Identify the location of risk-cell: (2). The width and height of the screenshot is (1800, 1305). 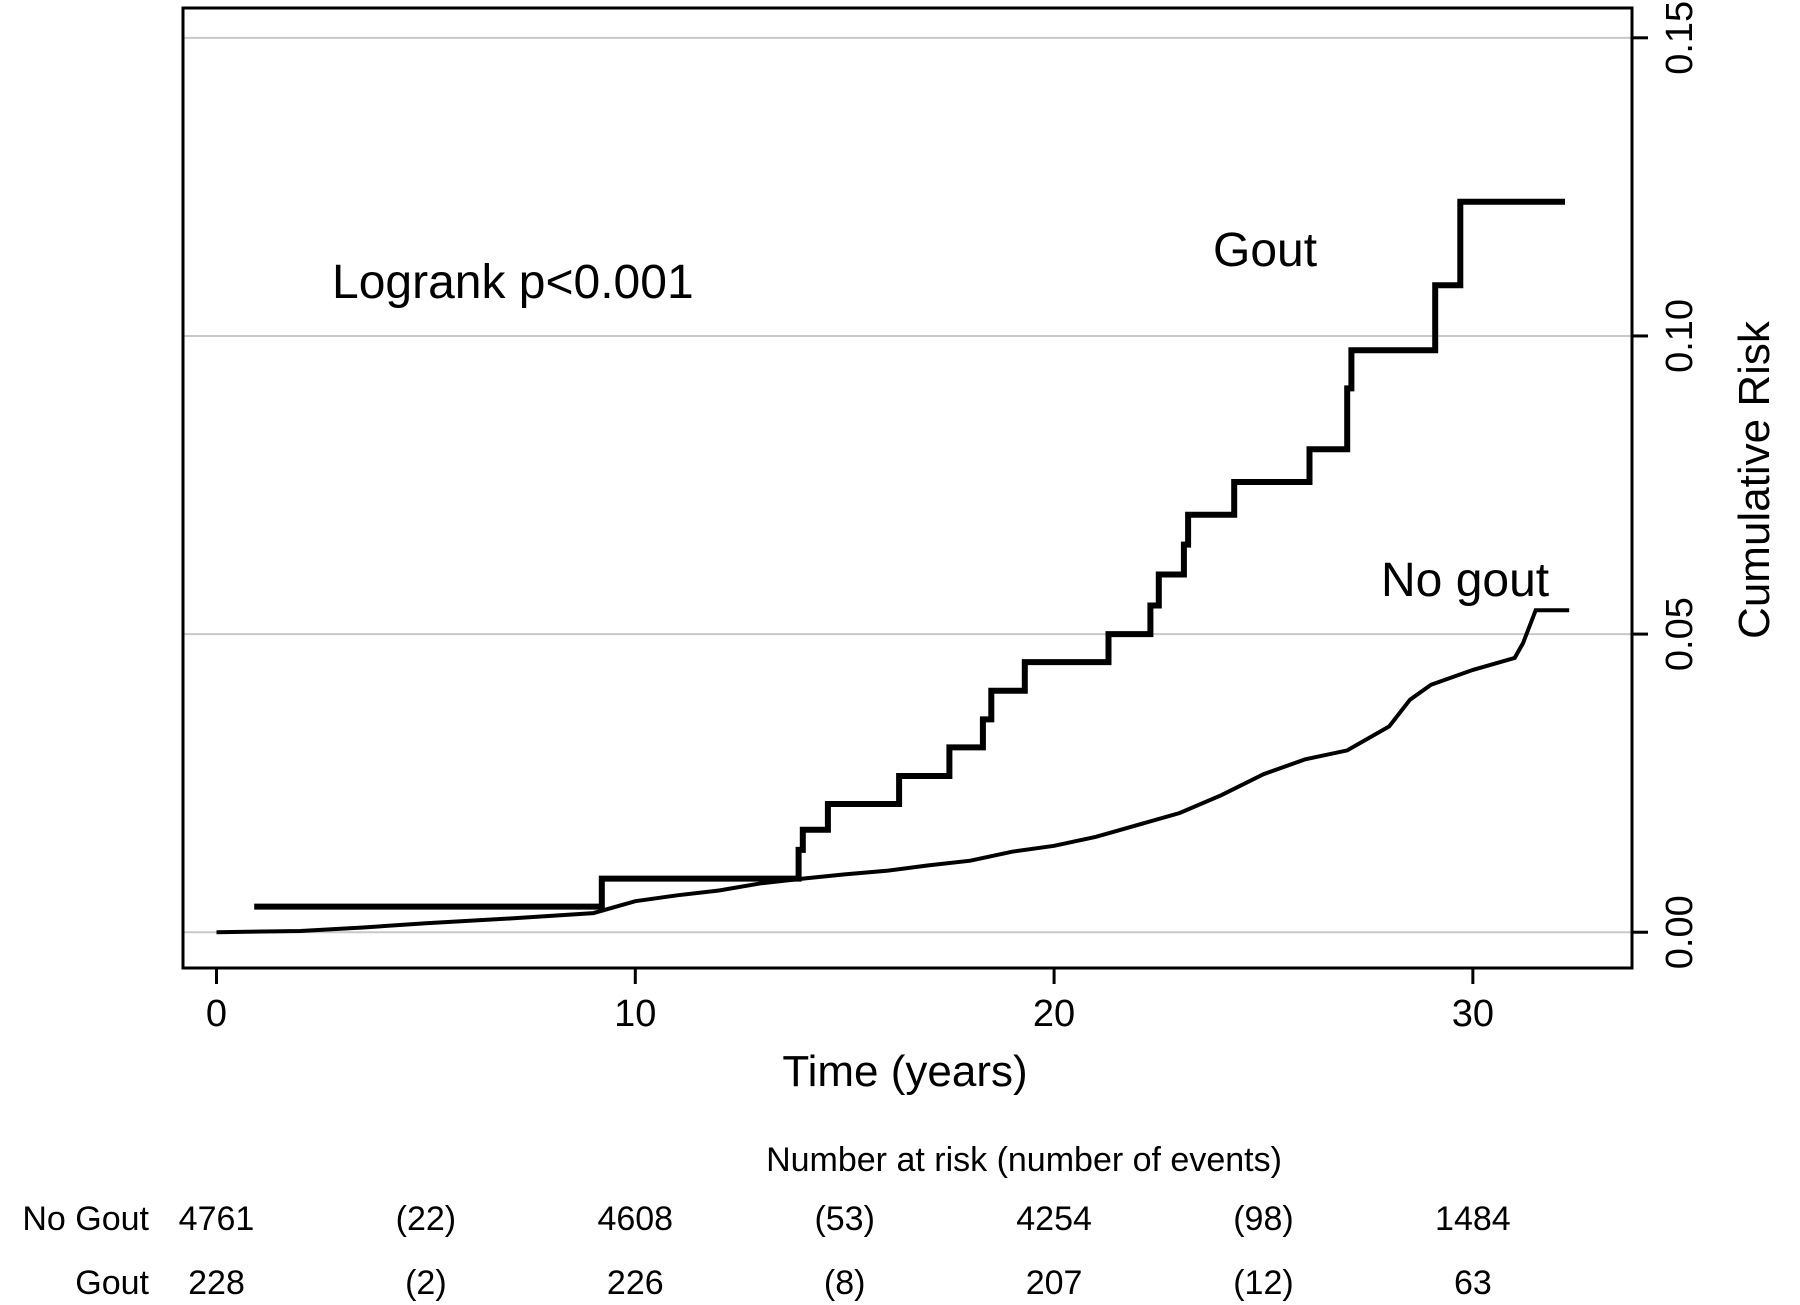
(426, 1283).